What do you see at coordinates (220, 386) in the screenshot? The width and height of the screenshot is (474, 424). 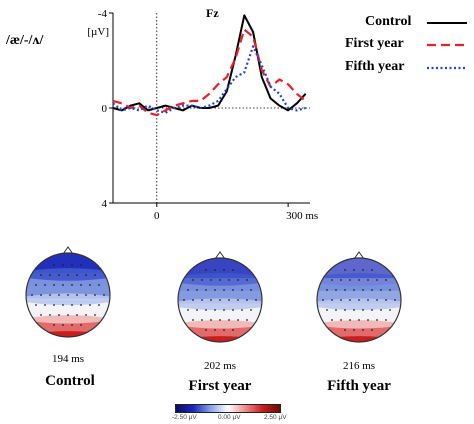 I see `topomap-label-first-year: First year` at bounding box center [220, 386].